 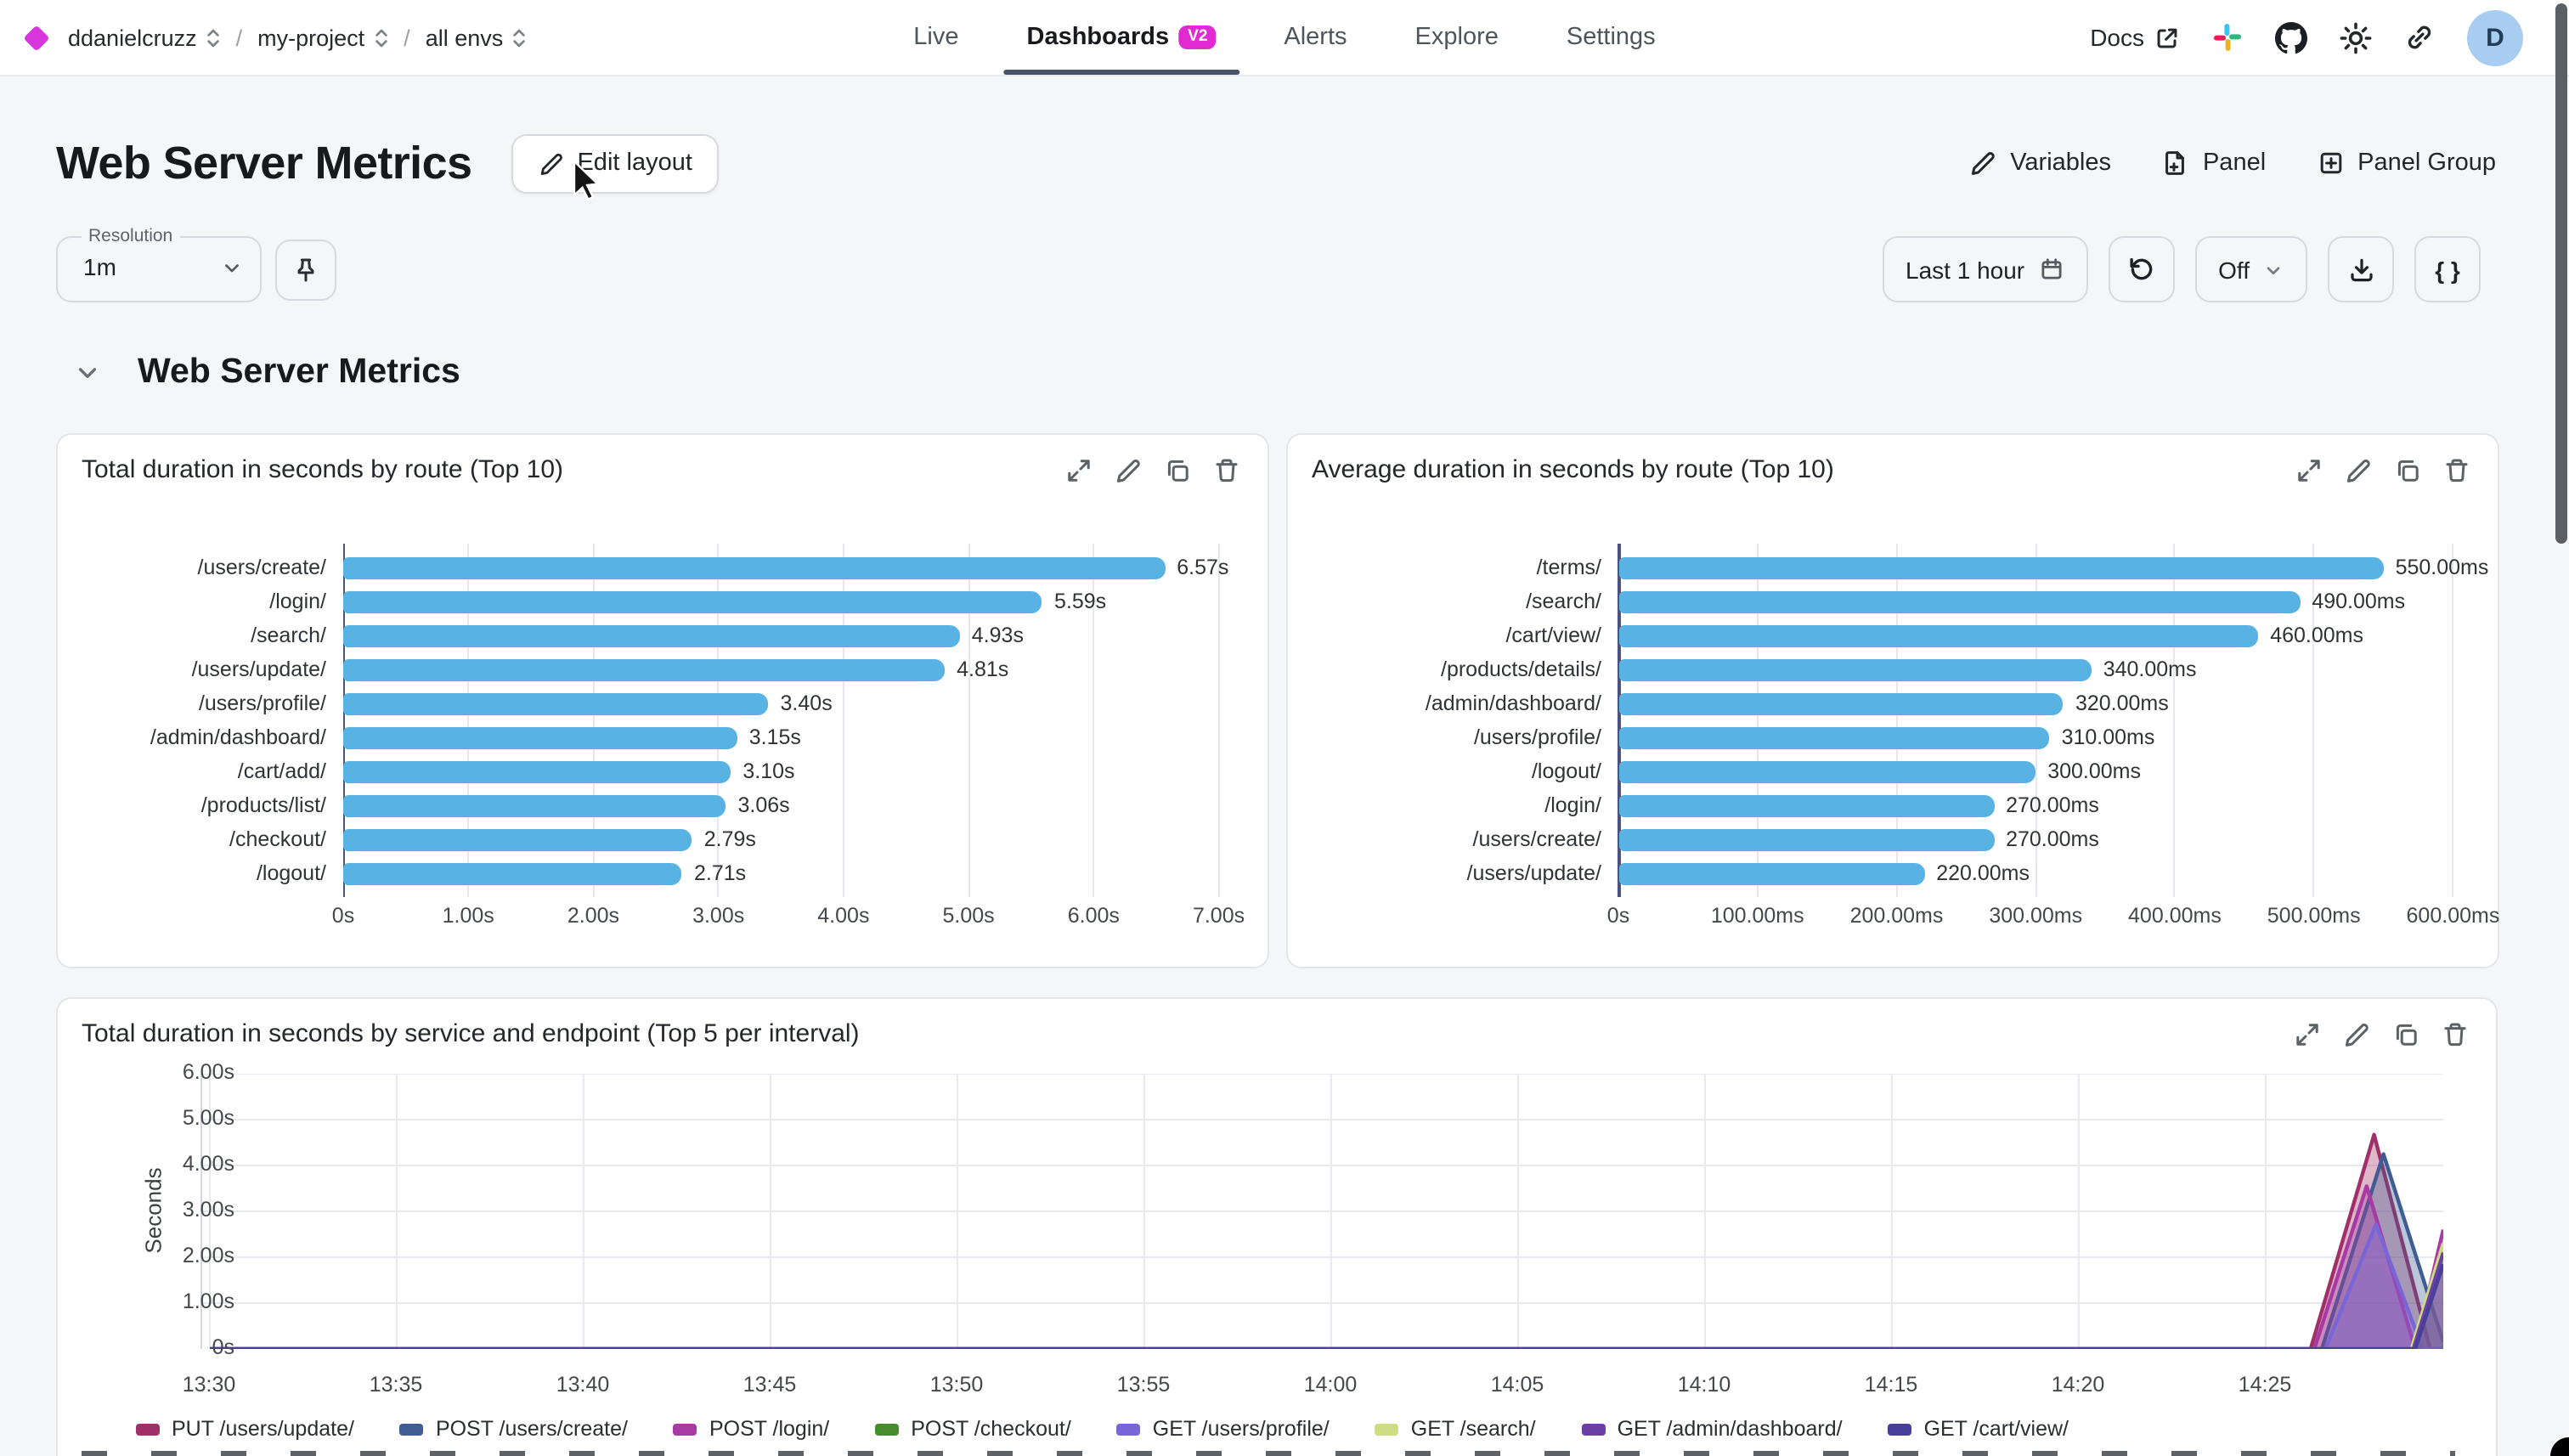 I want to click on slack-icon, so click(x=2228, y=38).